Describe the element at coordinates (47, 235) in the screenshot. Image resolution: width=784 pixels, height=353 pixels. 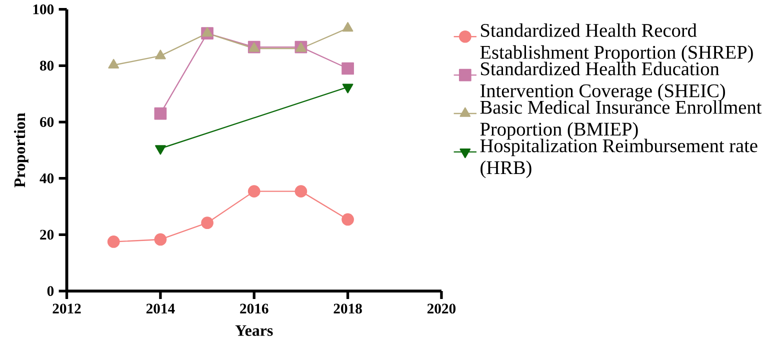
I see `y-tick-label: 20` at that location.